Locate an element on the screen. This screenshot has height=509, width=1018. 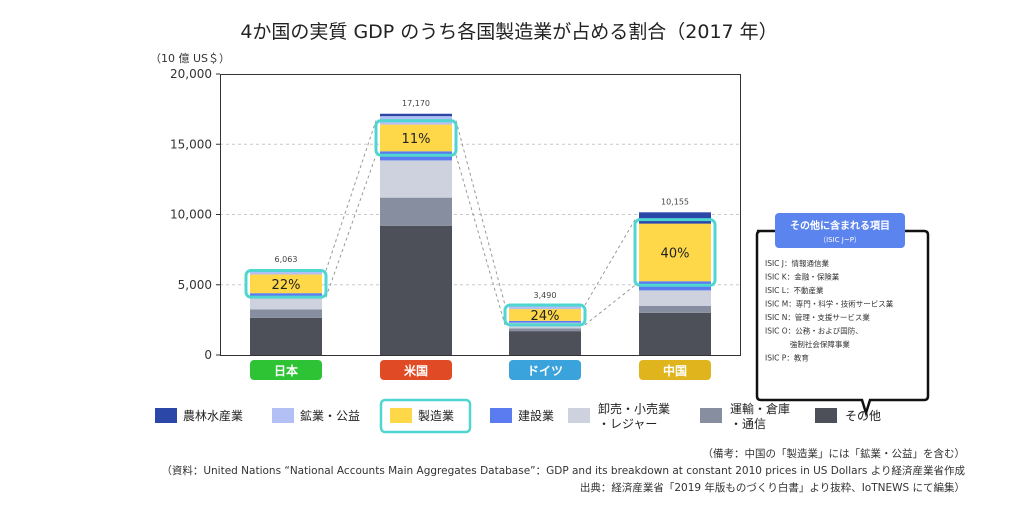
manufacturing-share-label: 24% is located at coordinates (545, 316).